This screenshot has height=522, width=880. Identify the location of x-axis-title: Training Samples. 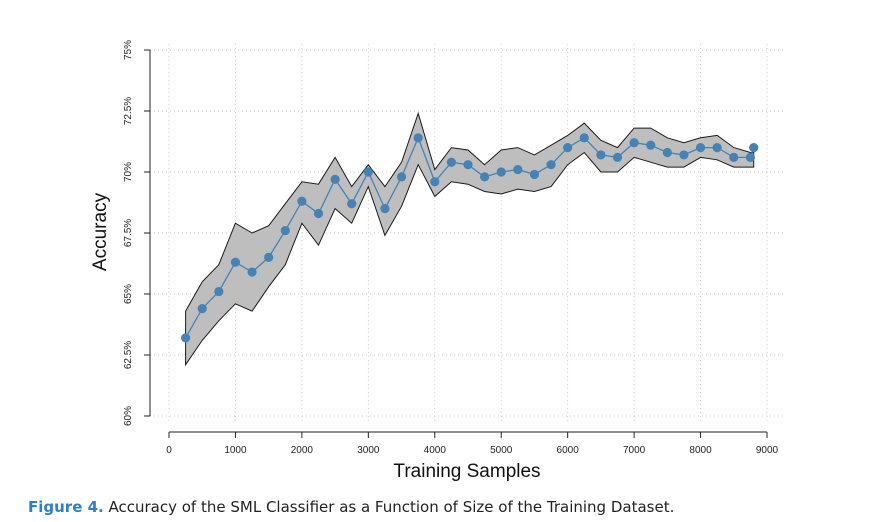
(466, 471).